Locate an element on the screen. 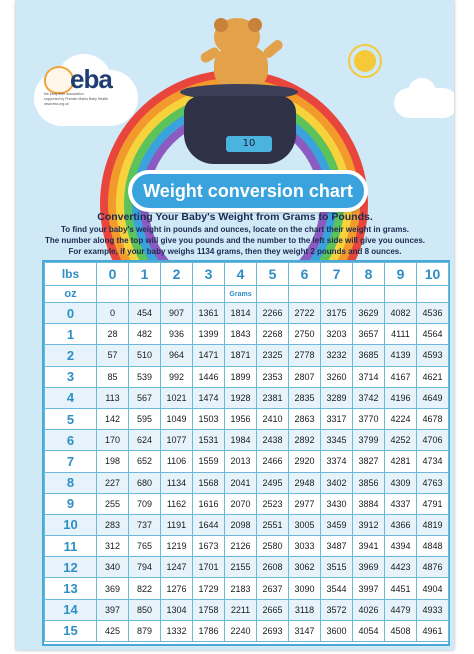 The height and width of the screenshot is (654, 474). grams-cell: 3374 is located at coordinates (336, 461).